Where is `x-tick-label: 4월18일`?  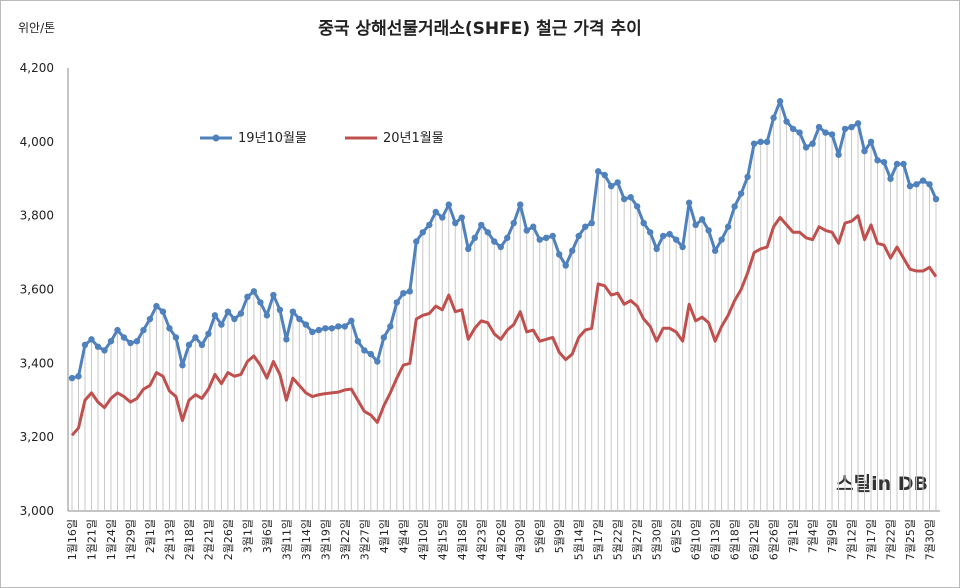 x-tick-label: 4월18일 is located at coordinates (462, 539).